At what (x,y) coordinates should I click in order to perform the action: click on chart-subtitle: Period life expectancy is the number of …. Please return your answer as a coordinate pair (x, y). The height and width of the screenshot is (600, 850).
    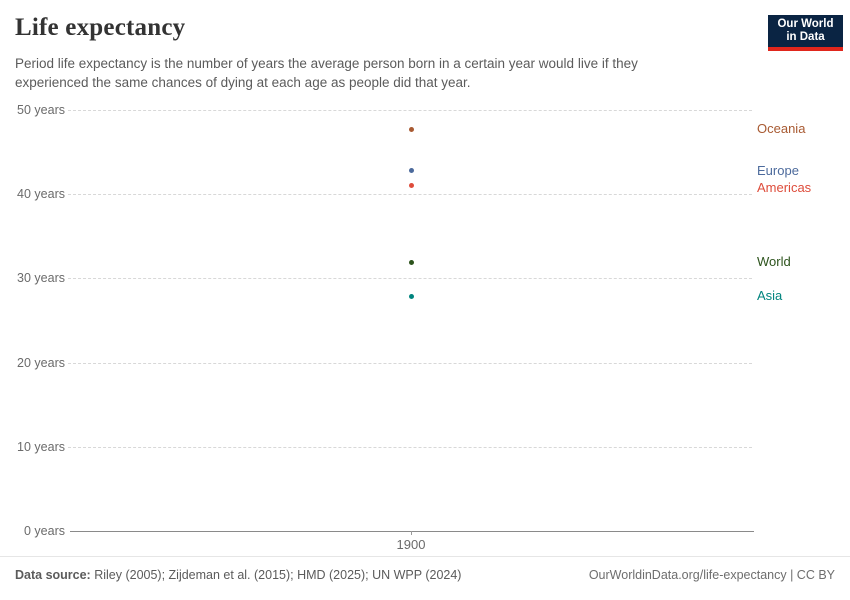
    Looking at the image, I should click on (326, 73).